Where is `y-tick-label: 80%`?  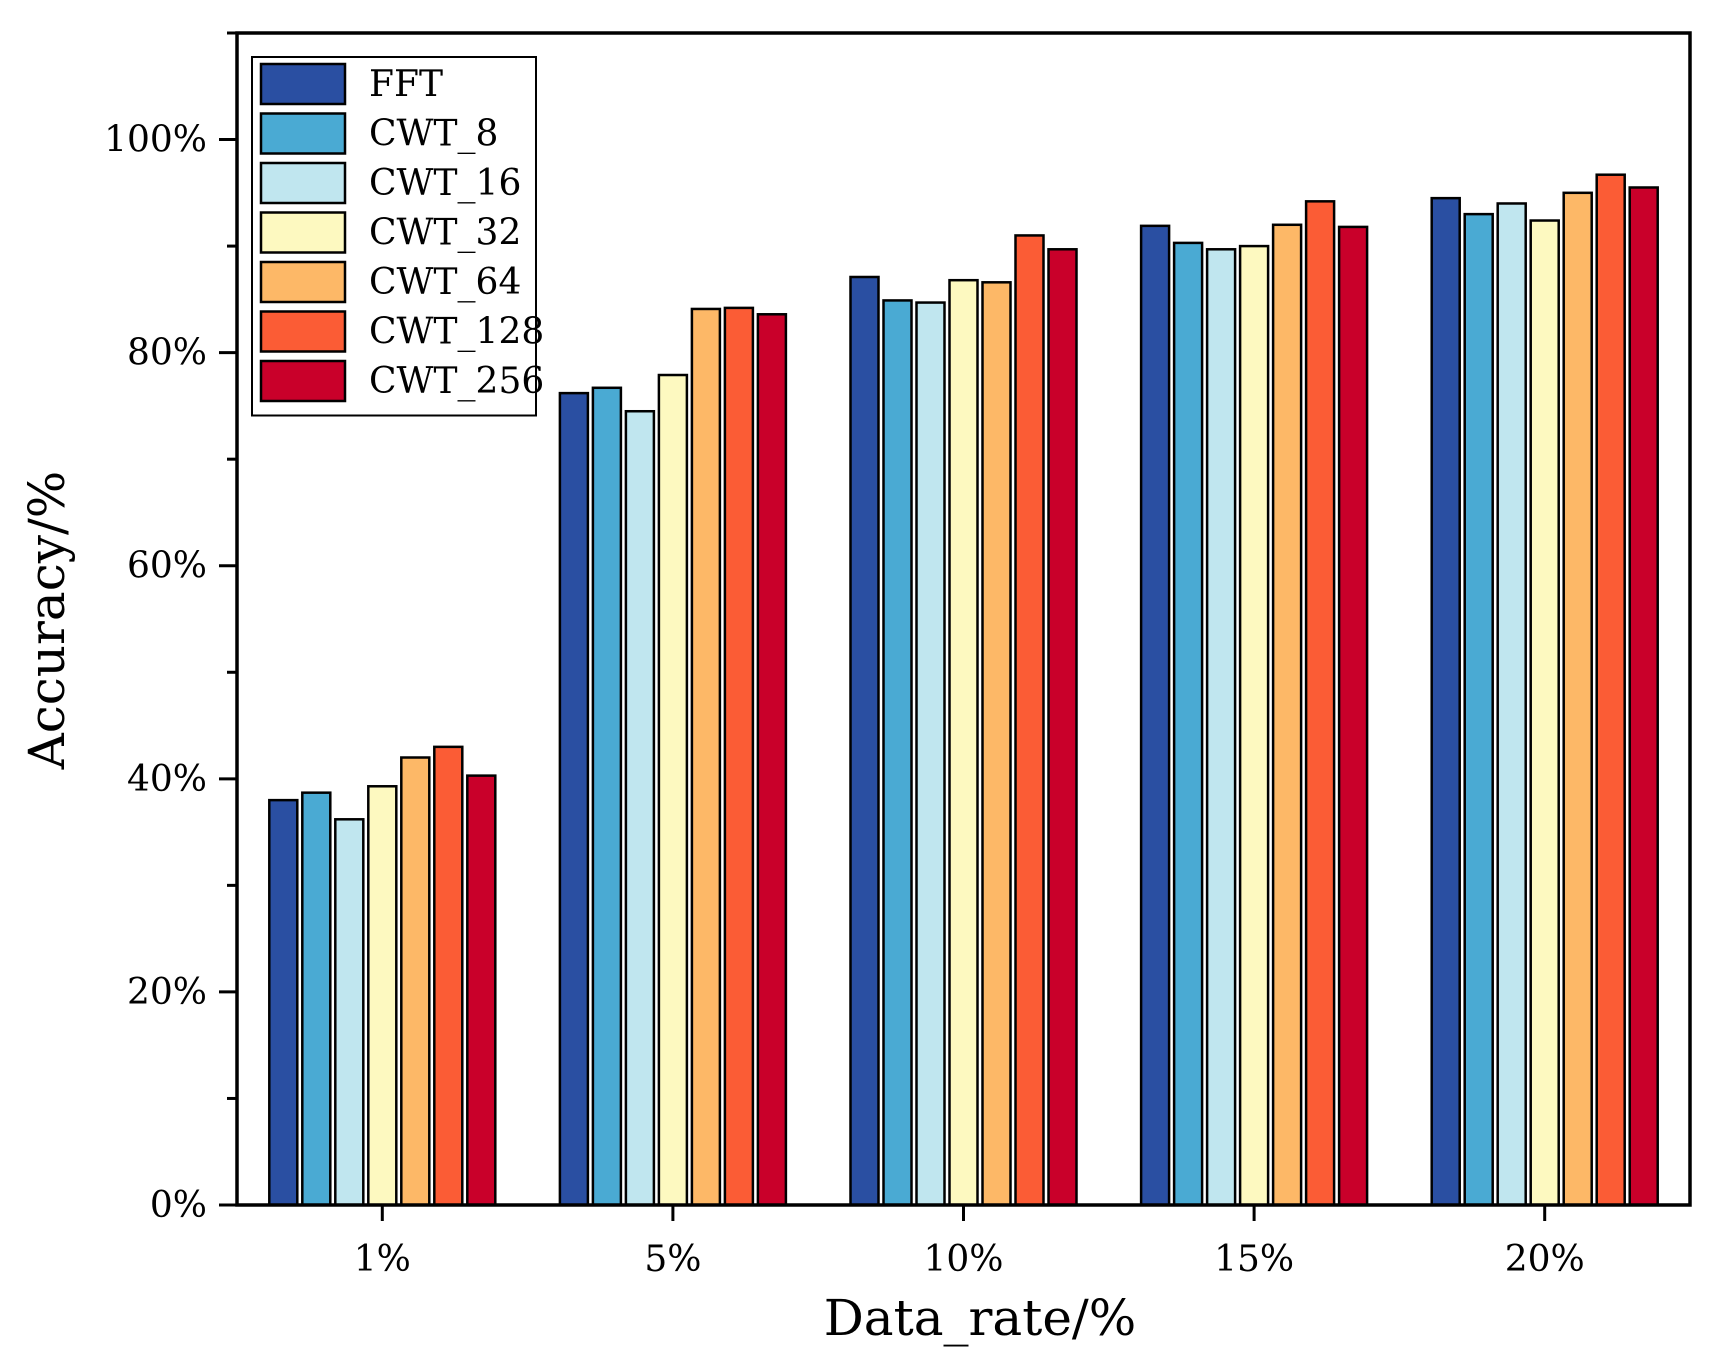
y-tick-label: 80% is located at coordinates (167, 353).